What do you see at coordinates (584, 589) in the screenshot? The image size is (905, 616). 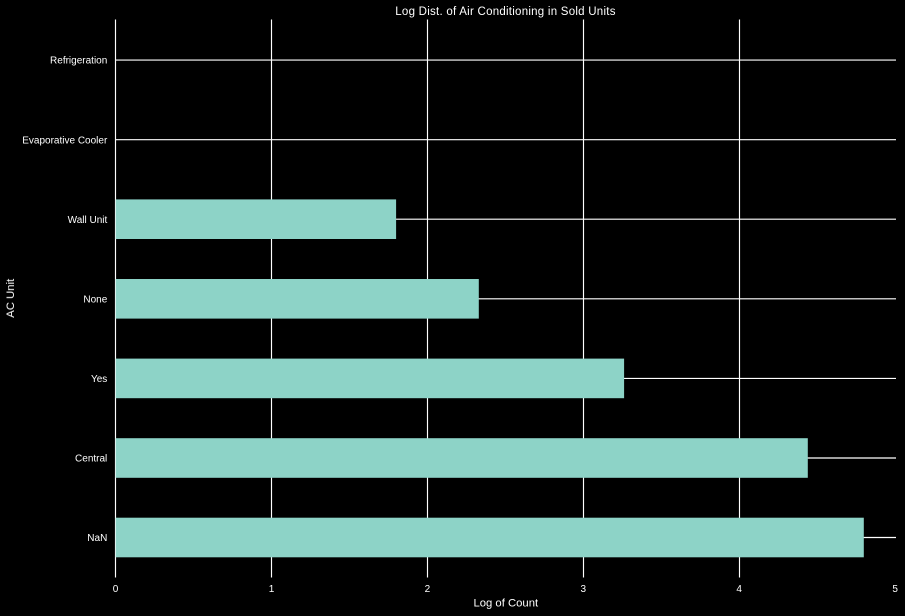 I see `svg-text: 3` at bounding box center [584, 589].